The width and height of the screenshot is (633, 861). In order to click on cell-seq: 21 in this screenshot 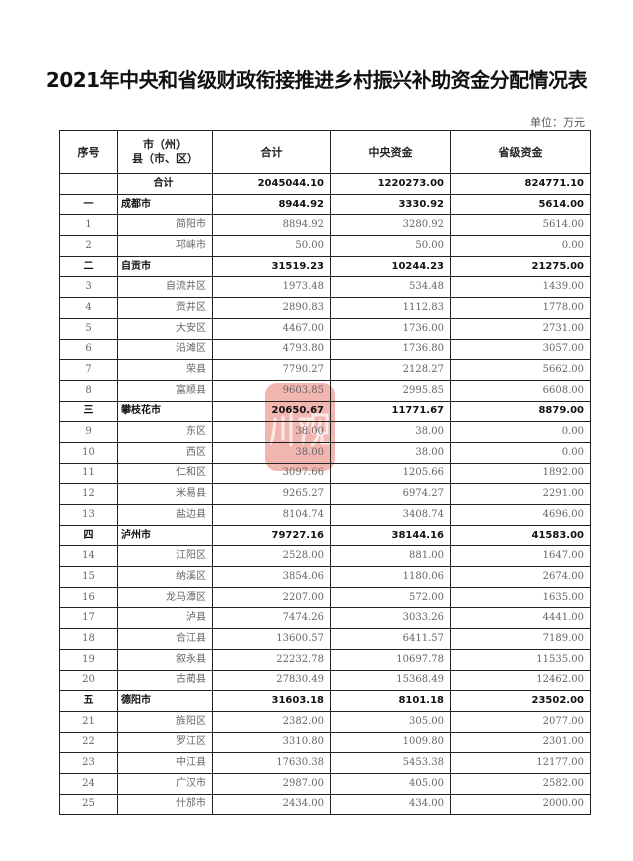, I will do `click(88, 721)`.